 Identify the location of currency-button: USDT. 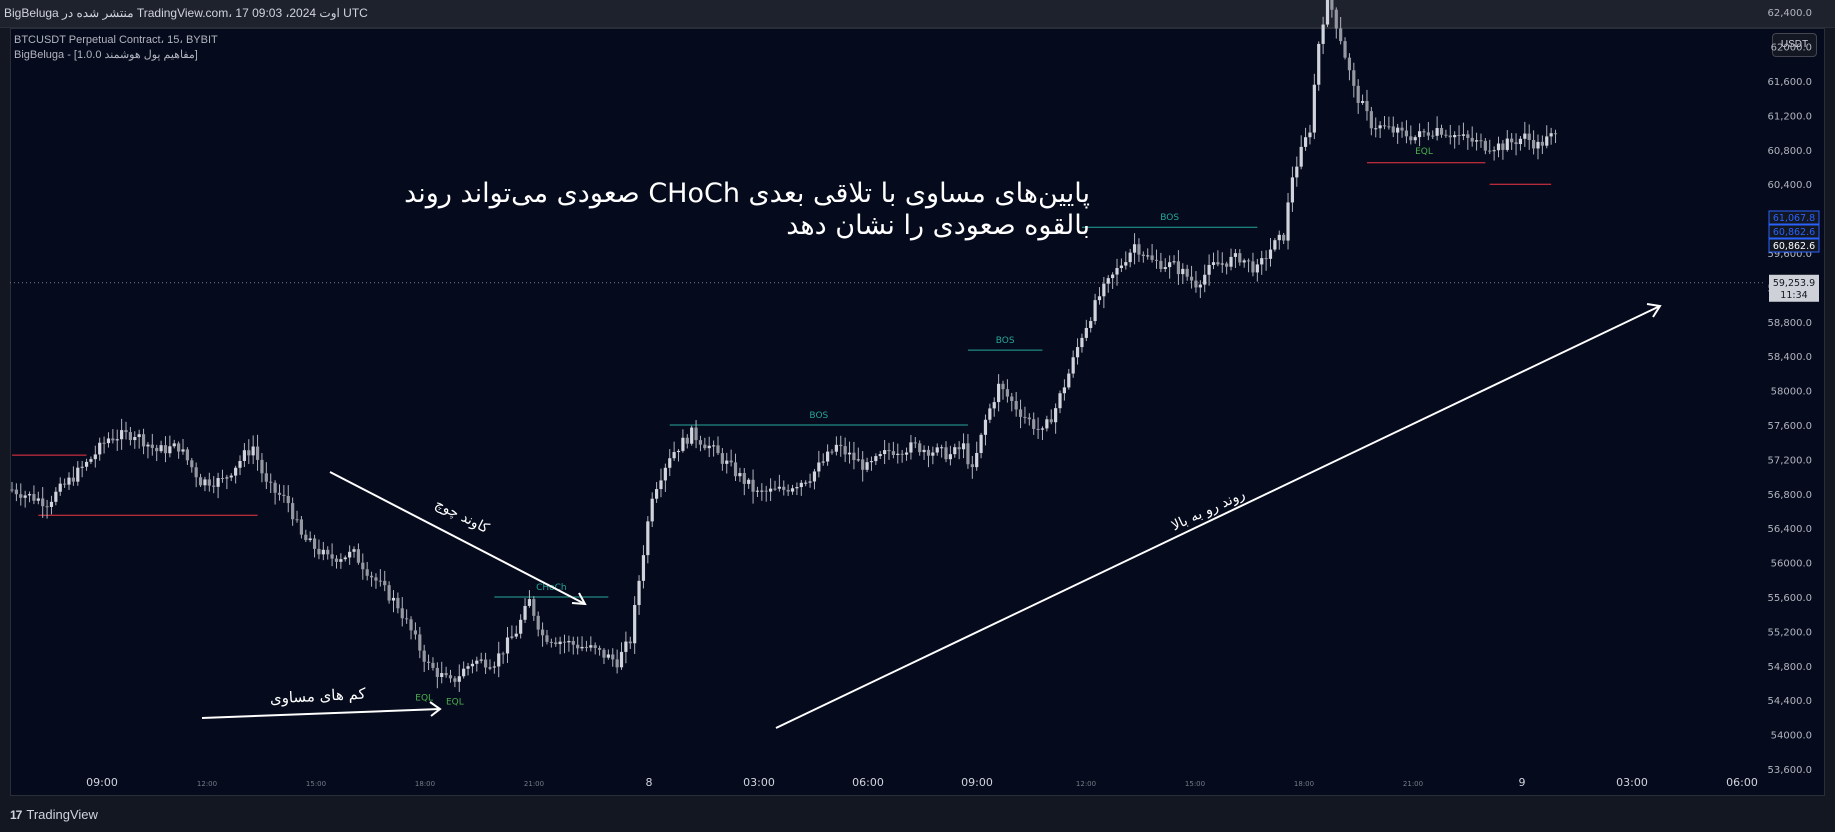
(1794, 45).